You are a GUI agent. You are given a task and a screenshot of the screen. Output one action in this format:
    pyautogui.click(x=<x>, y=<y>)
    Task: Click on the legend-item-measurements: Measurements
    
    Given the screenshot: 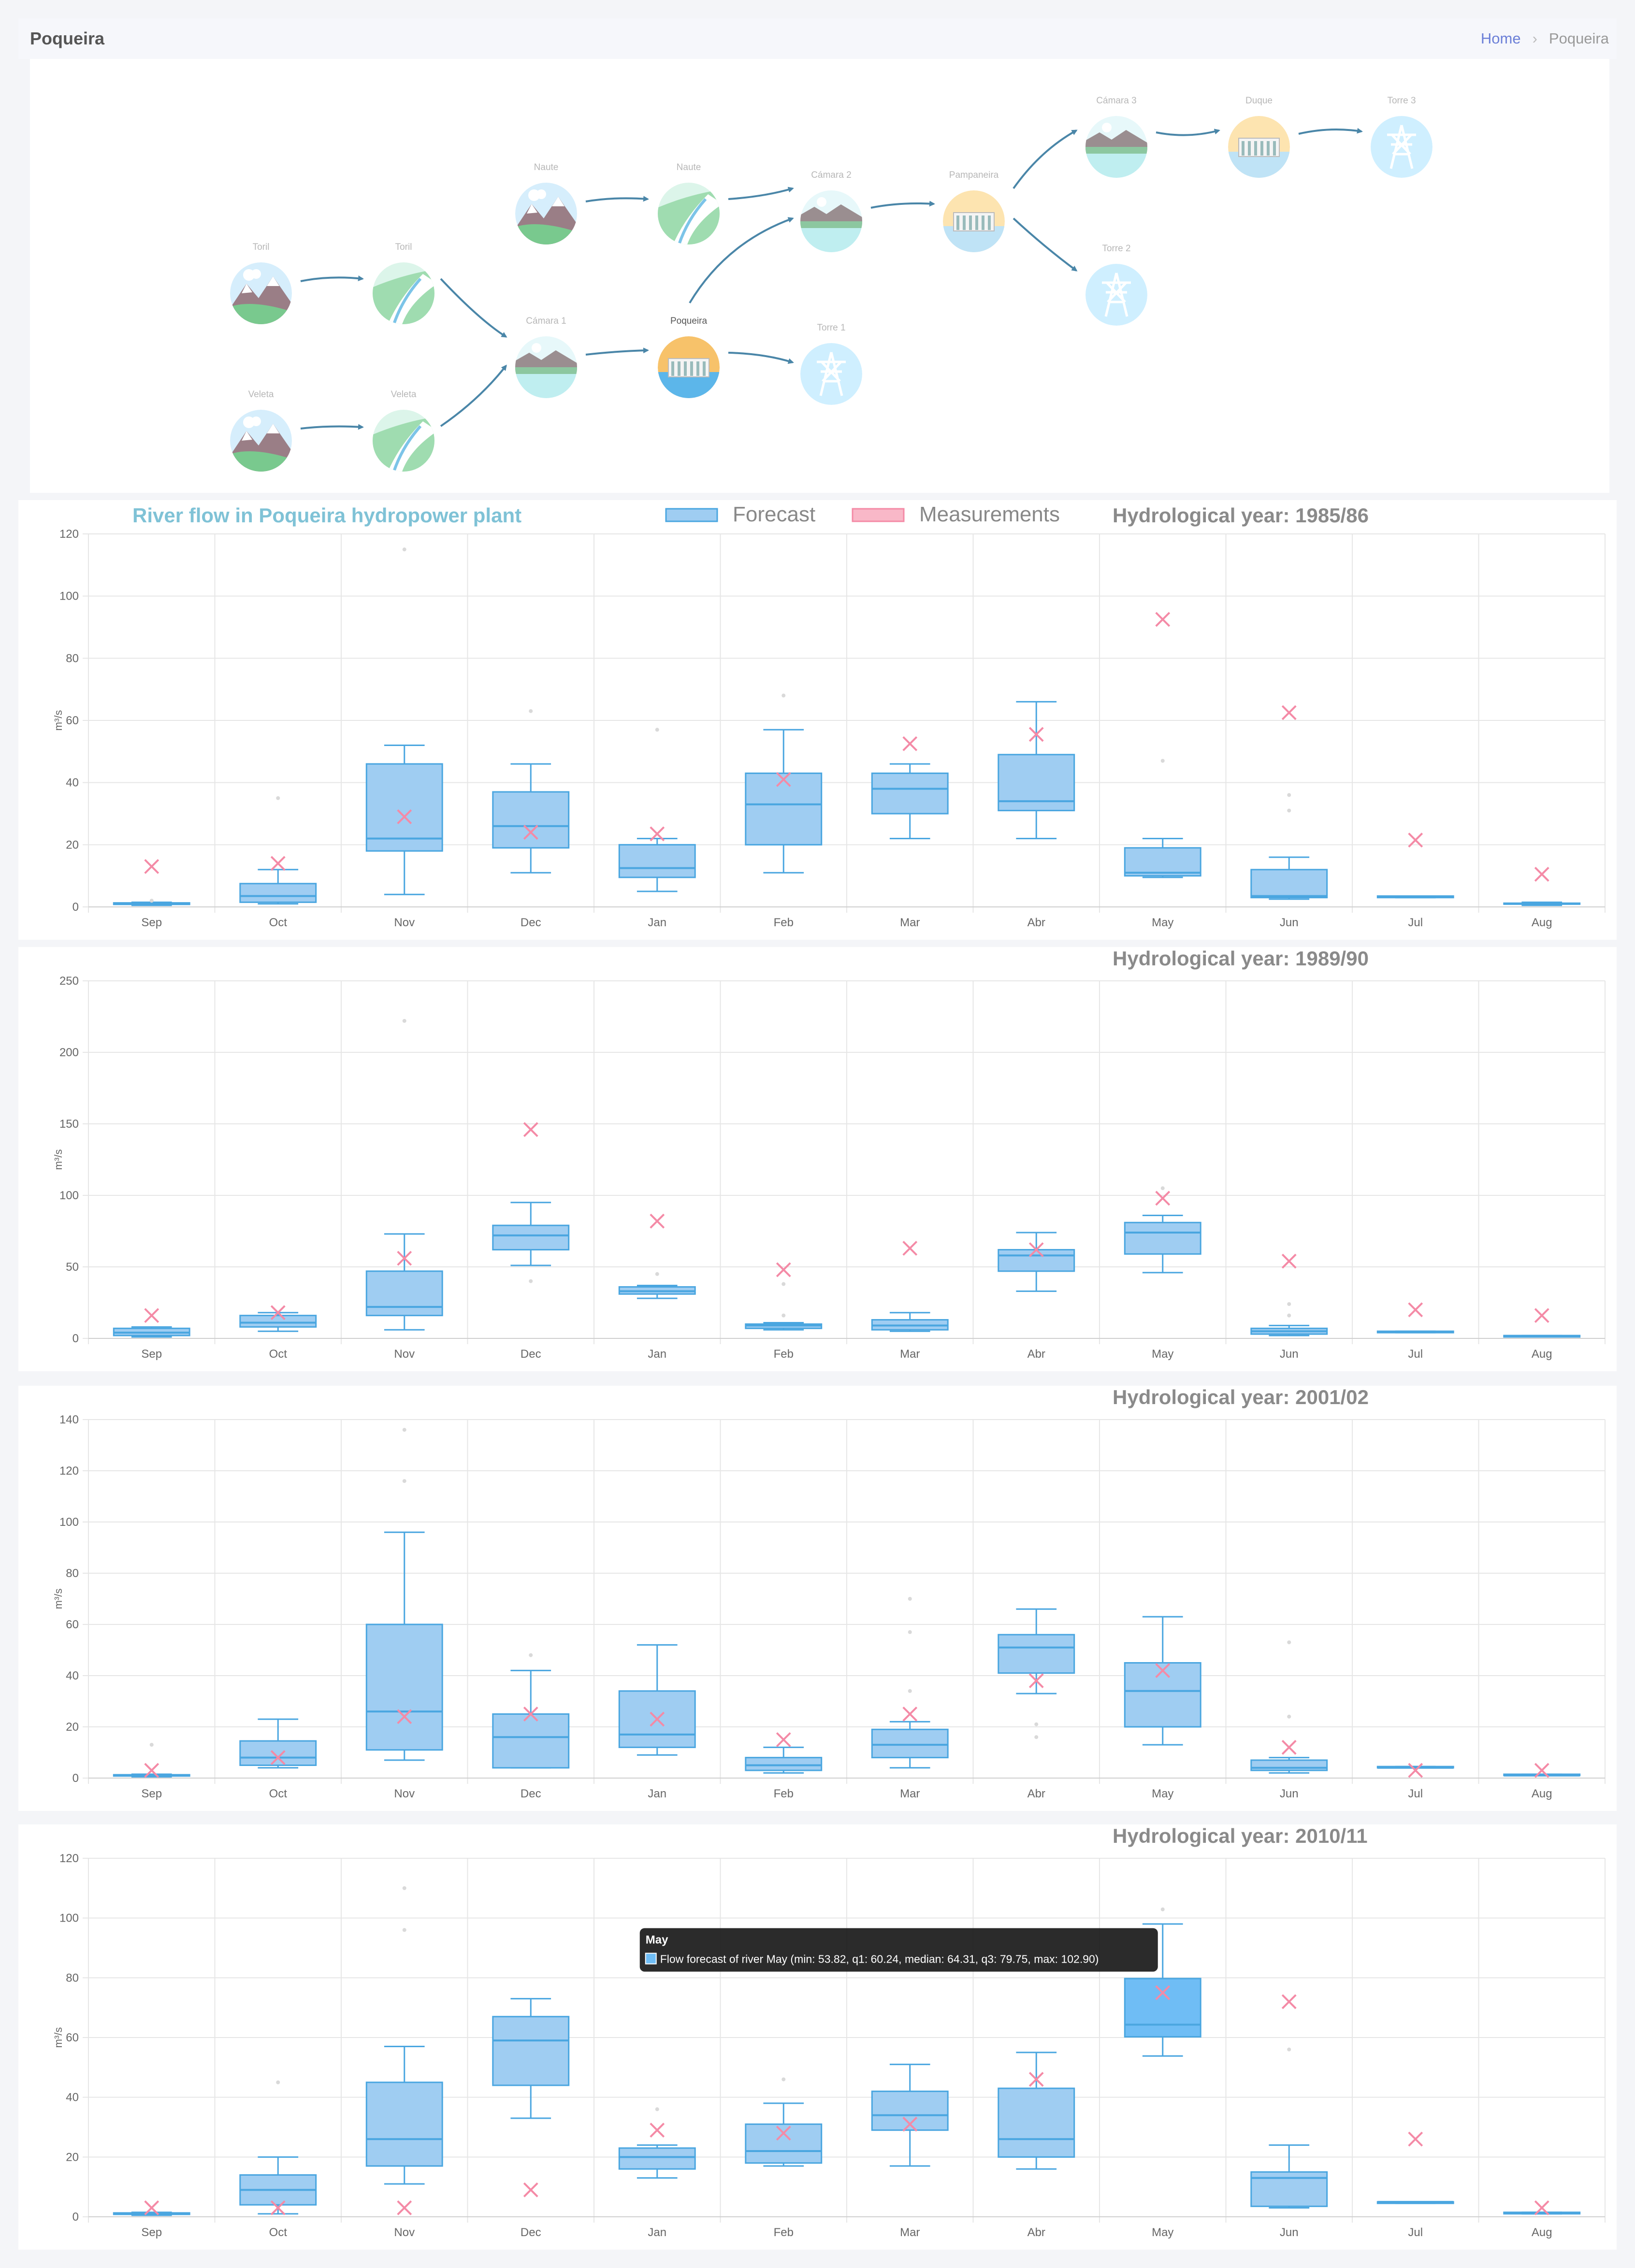 What is the action you would take?
    pyautogui.click(x=956, y=514)
    